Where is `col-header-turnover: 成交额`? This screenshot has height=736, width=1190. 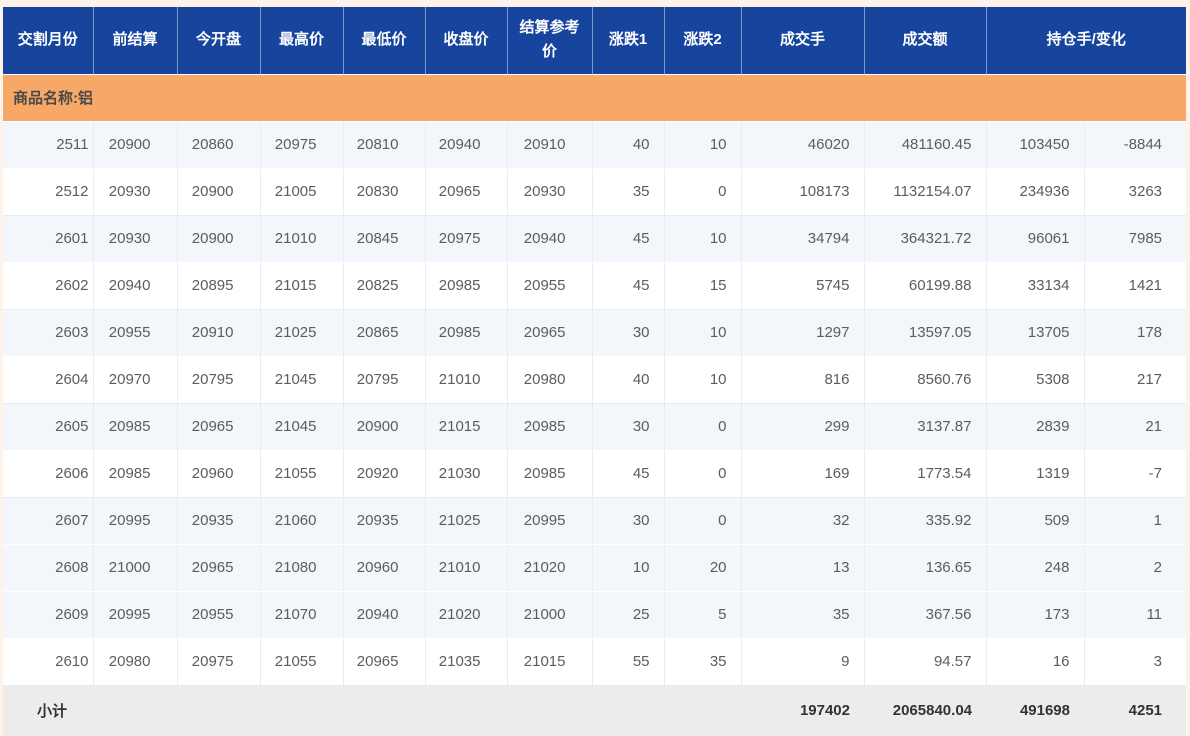
col-header-turnover: 成交额 is located at coordinates (925, 40).